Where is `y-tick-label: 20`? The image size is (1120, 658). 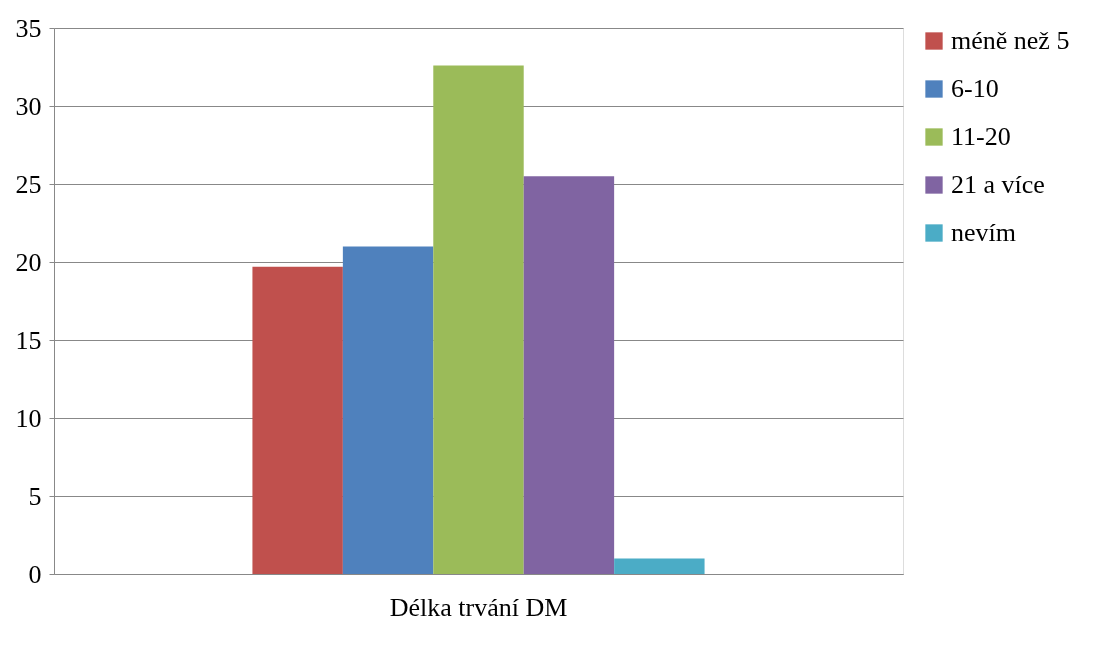 y-tick-label: 20 is located at coordinates (28, 262).